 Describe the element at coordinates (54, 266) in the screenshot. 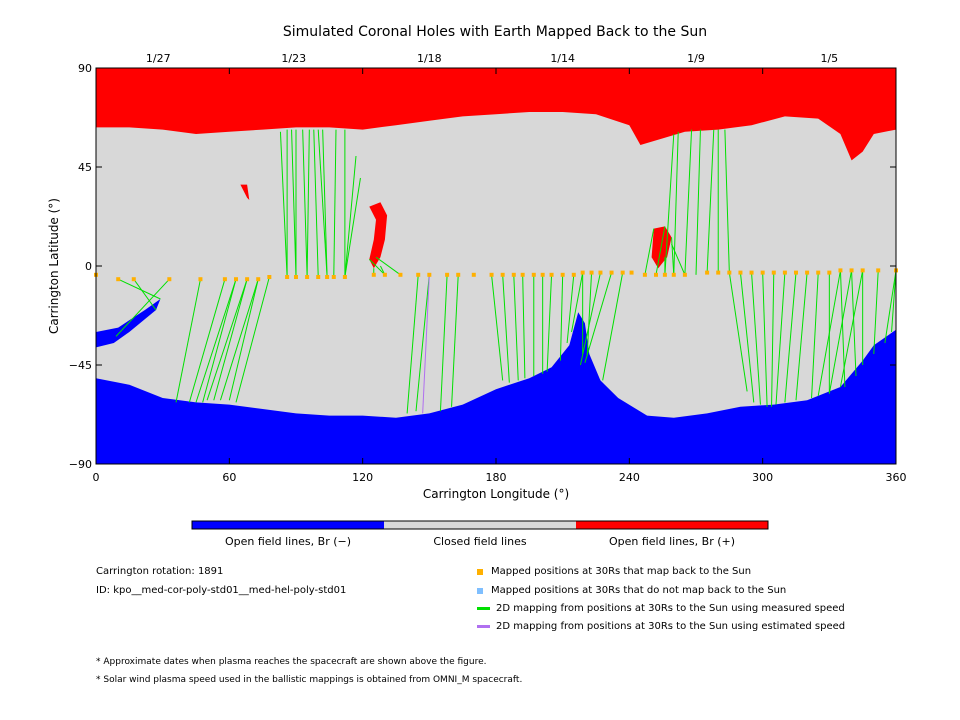

I see `y-axis-label: Carrington Latitude (°)` at that location.